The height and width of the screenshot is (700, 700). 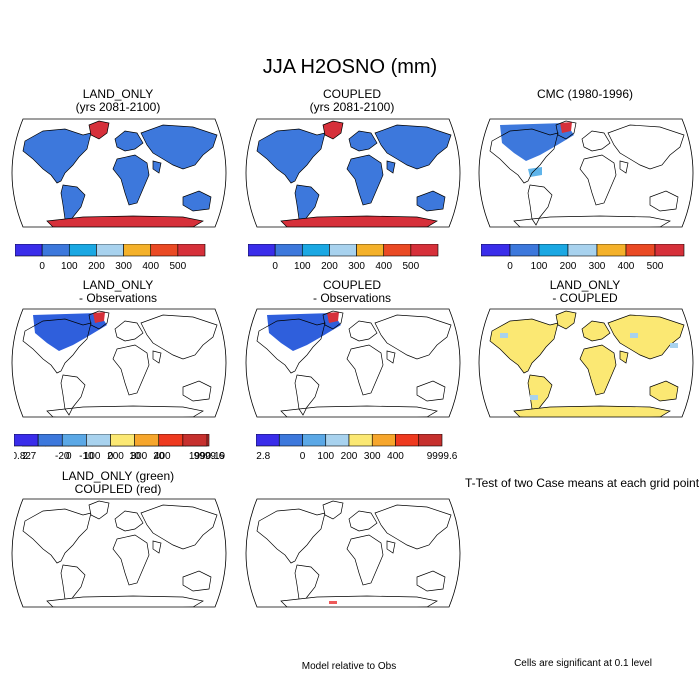 I want to click on panel-title-3: CMC (1980-1996), so click(x=585, y=94).